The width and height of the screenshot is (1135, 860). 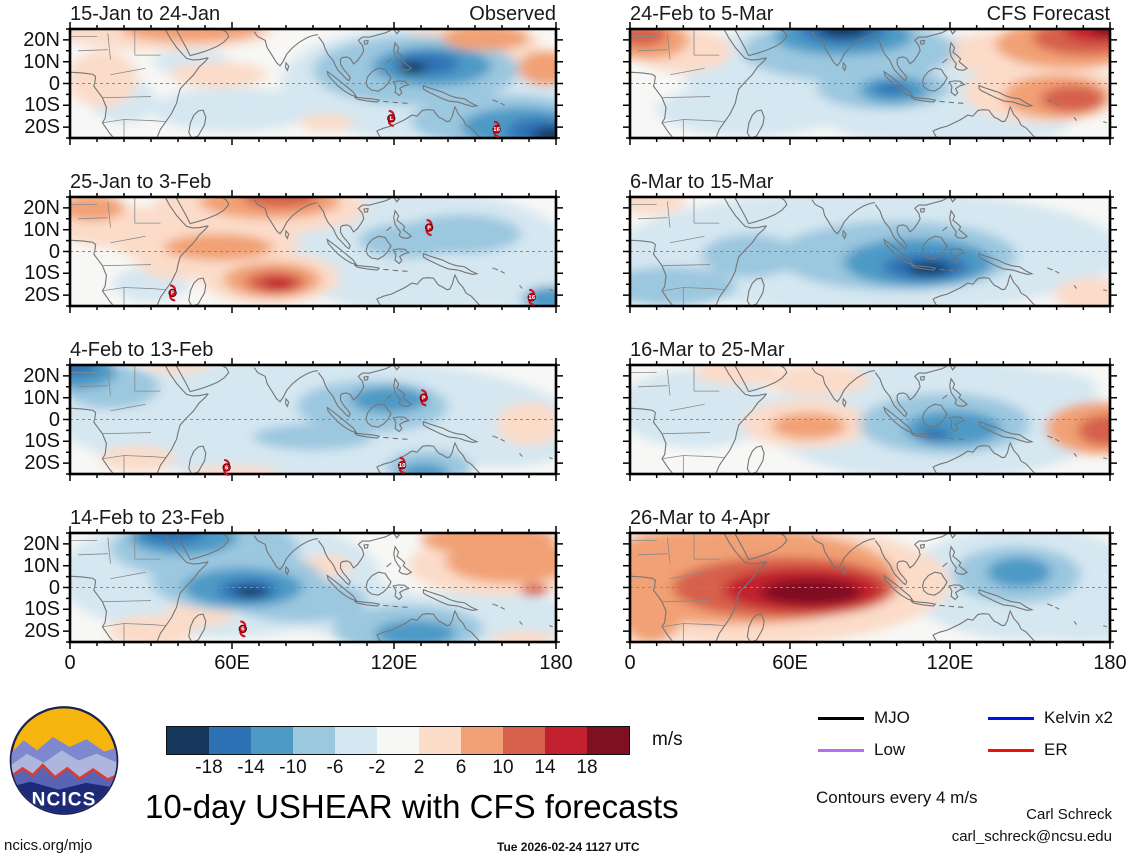 I want to click on svg-text: 16, so click(x=496, y=130).